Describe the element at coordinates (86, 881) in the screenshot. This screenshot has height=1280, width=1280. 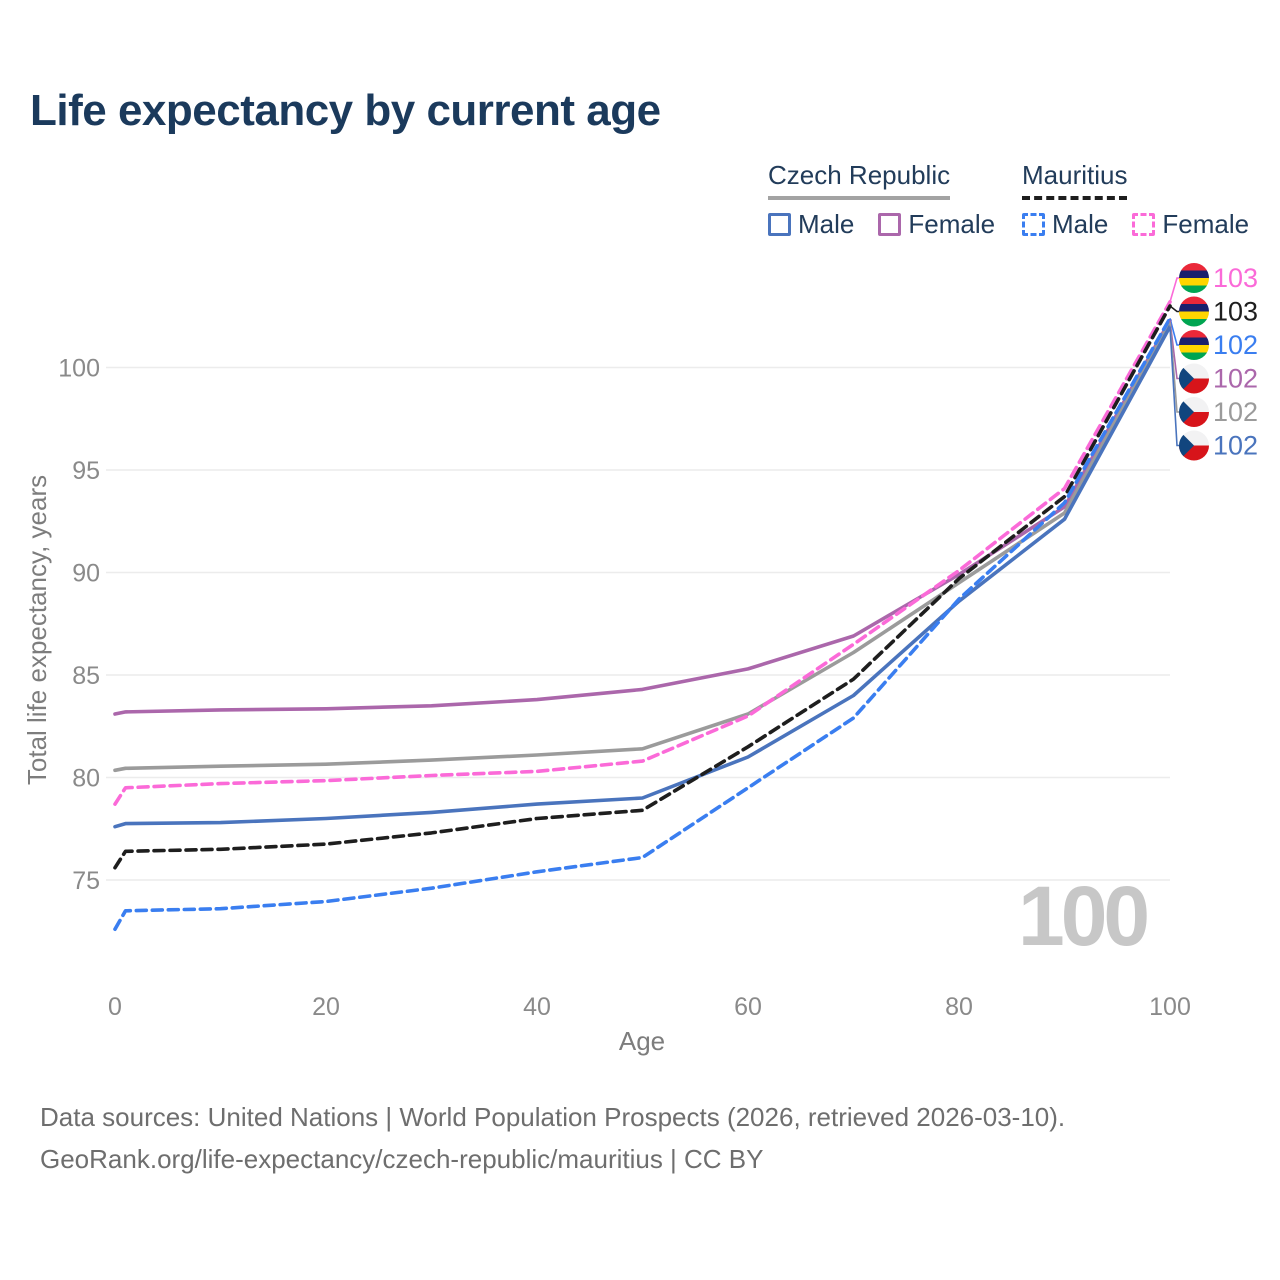
I see `y-tick-75: 75` at that location.